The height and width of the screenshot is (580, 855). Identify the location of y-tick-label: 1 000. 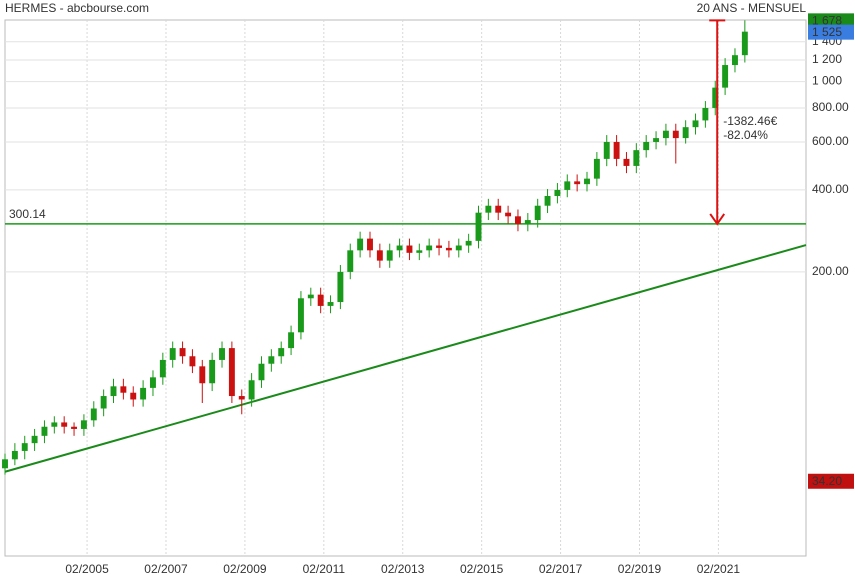
(827, 81).